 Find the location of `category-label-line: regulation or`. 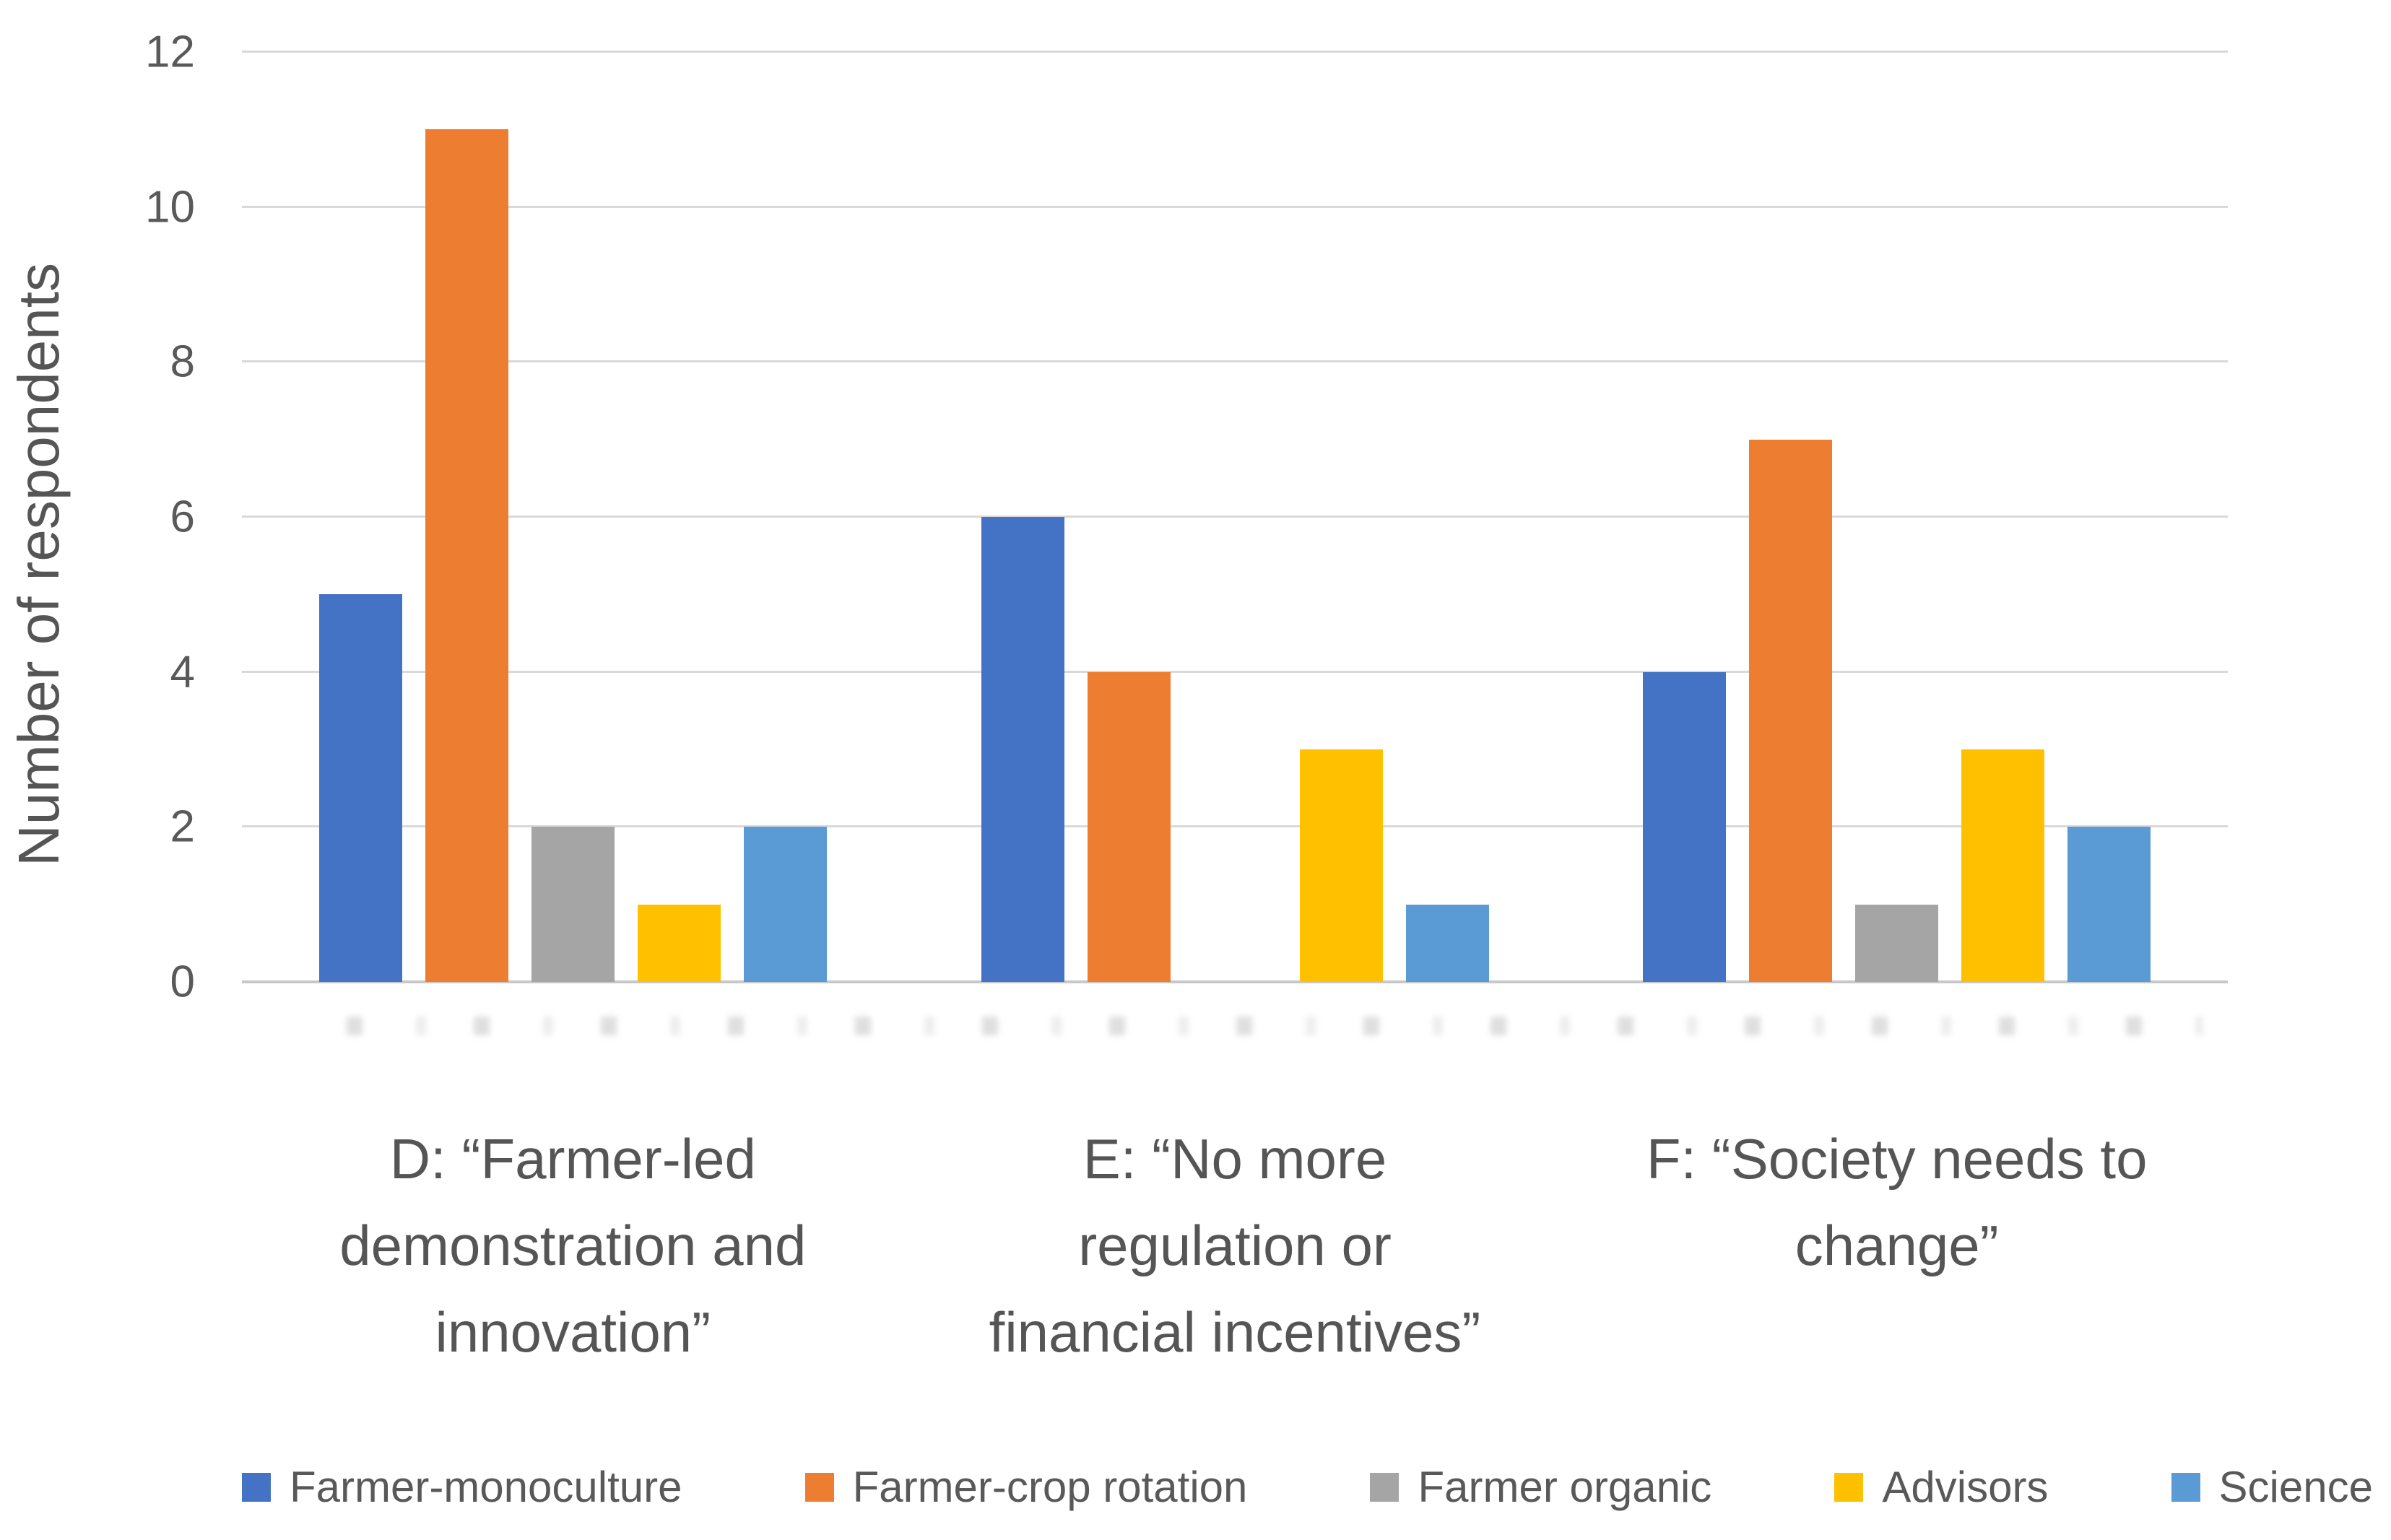

category-label-line: regulation or is located at coordinates (1235, 1245).